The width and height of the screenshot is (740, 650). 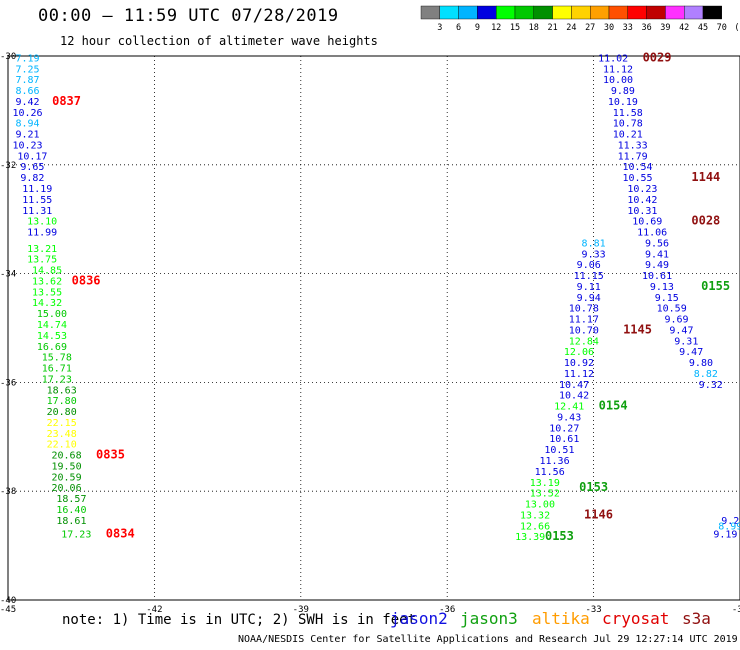 What do you see at coordinates (613, 58) in the screenshot?
I see `wave-height-point: 11.02` at bounding box center [613, 58].